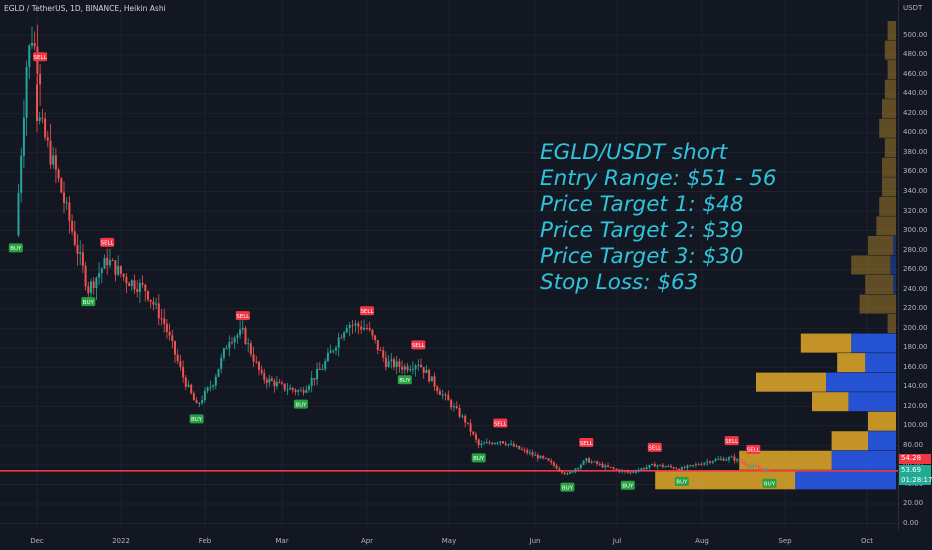  I want to click on price-axis-unit: USDT, so click(913, 8).